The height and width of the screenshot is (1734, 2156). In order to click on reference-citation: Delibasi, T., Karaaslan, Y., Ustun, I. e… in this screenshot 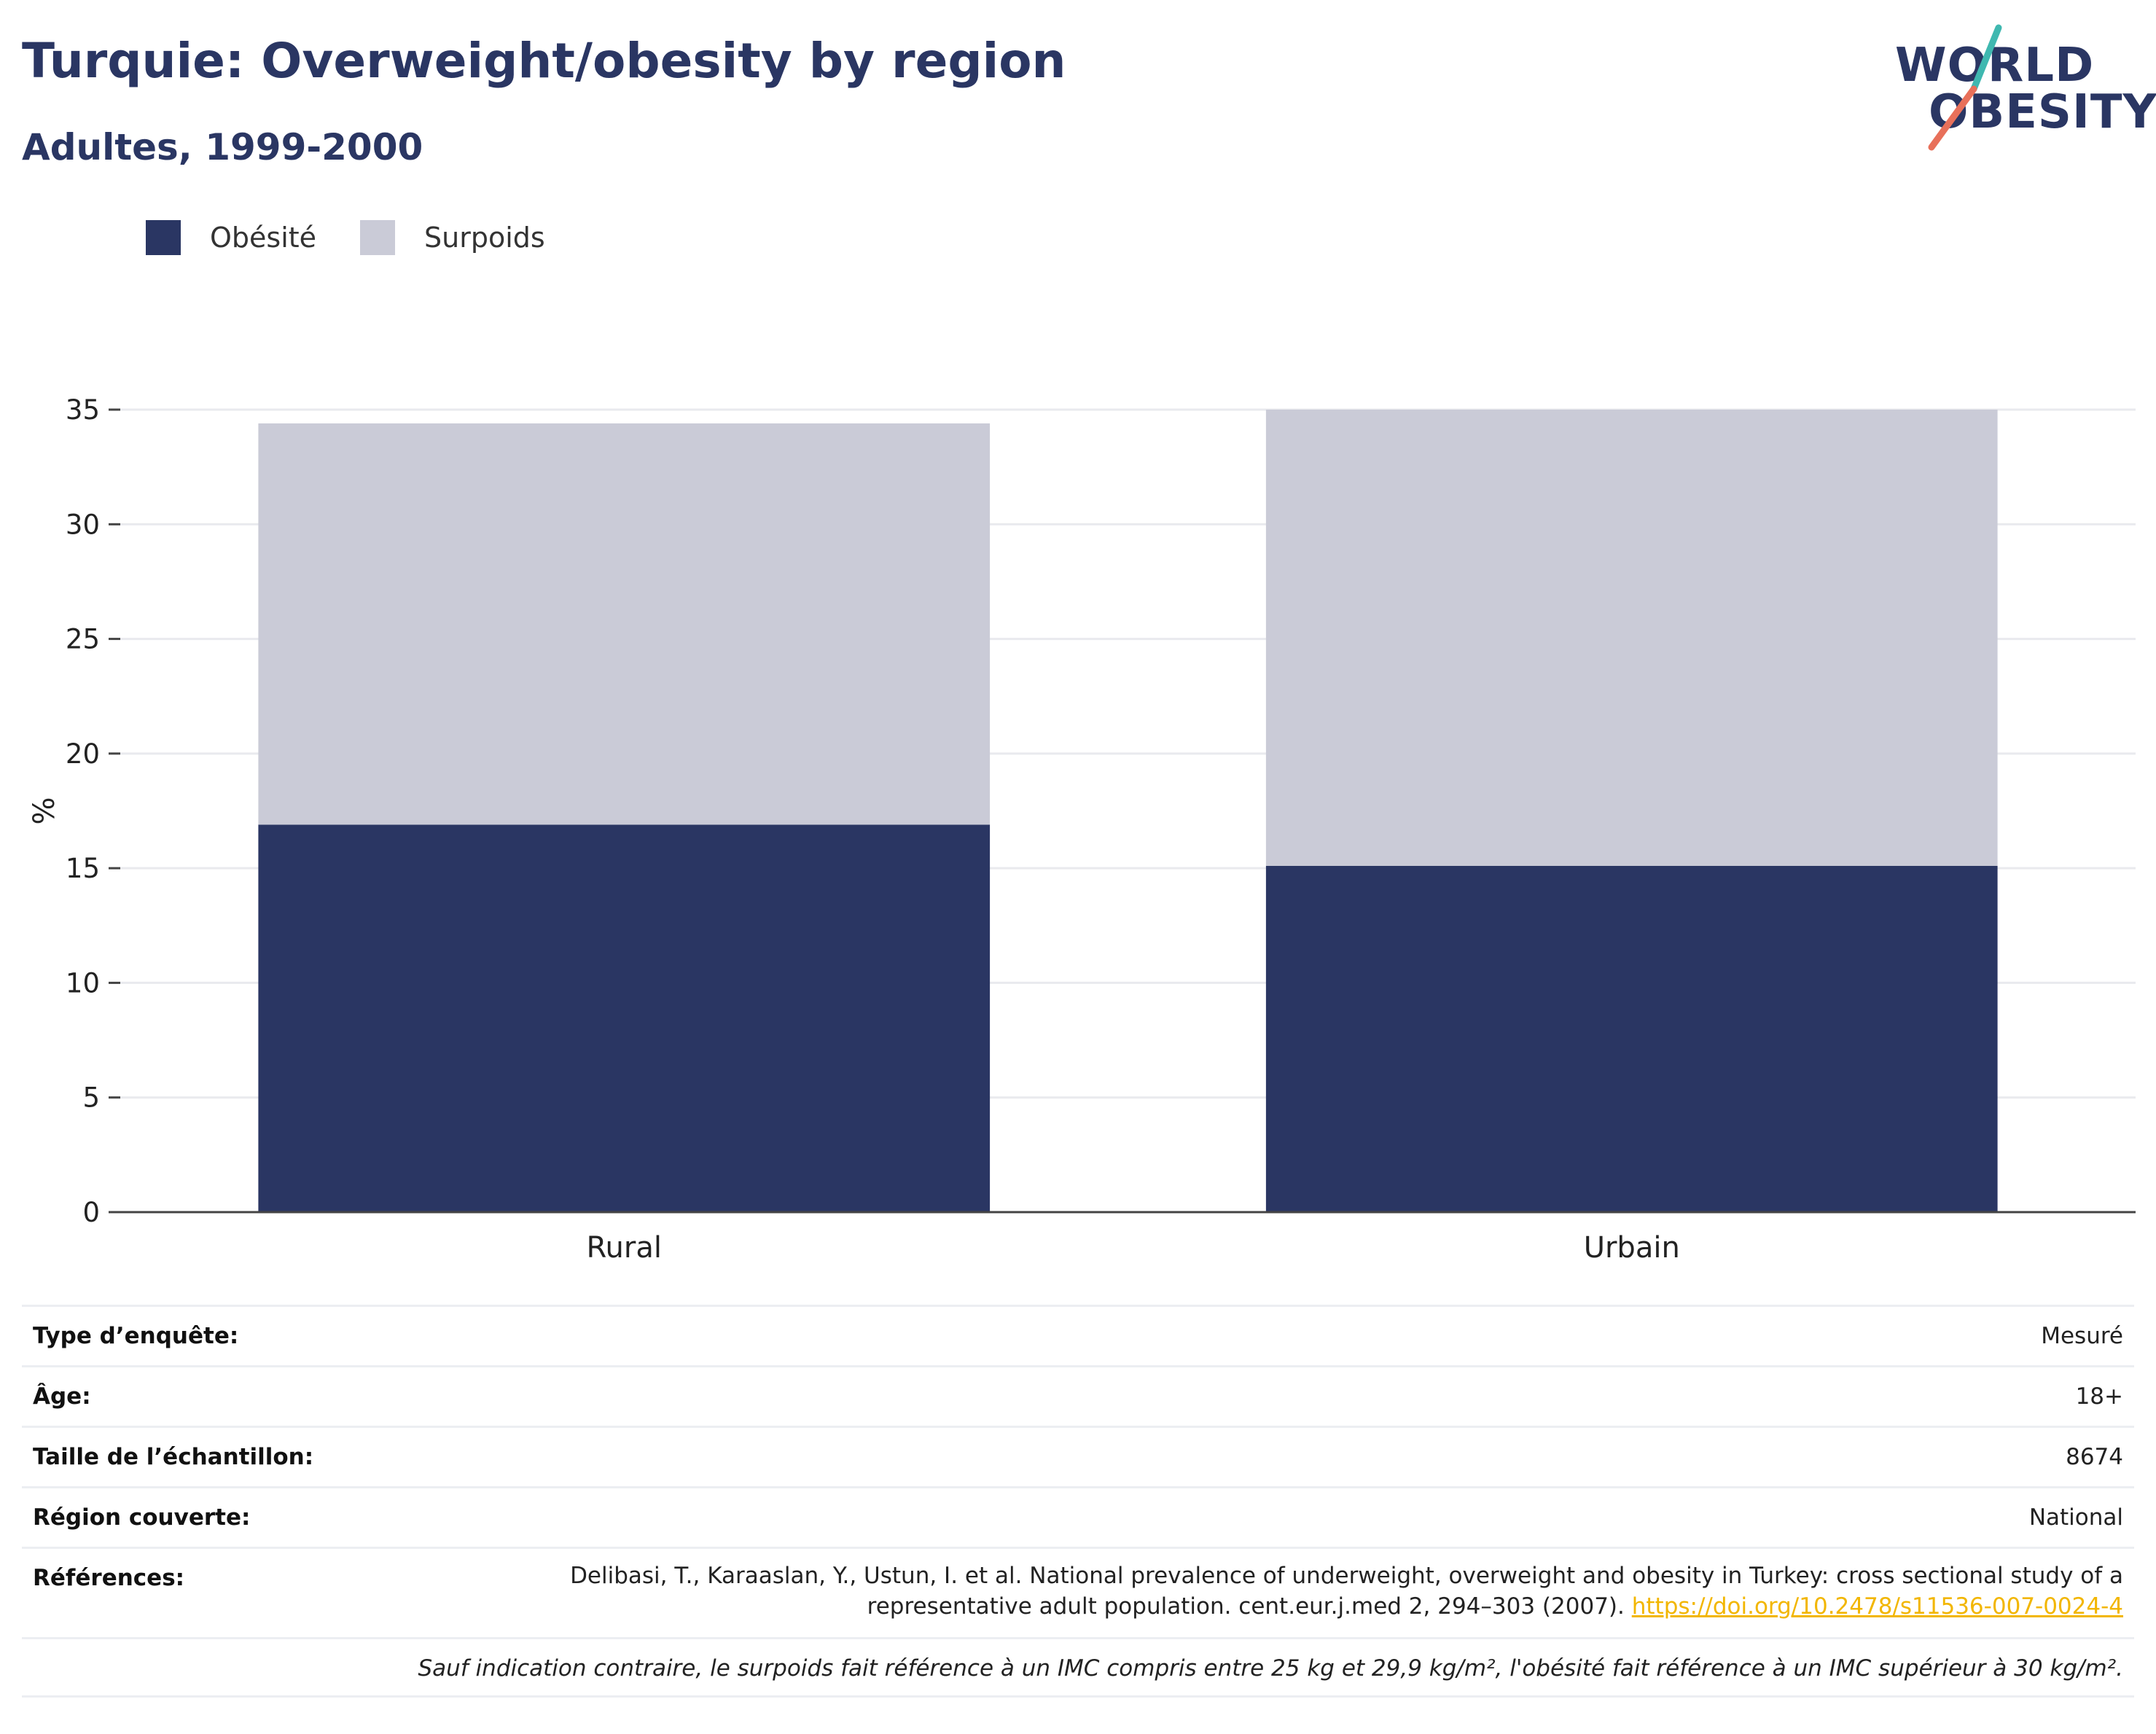, I will do `click(1347, 1592)`.